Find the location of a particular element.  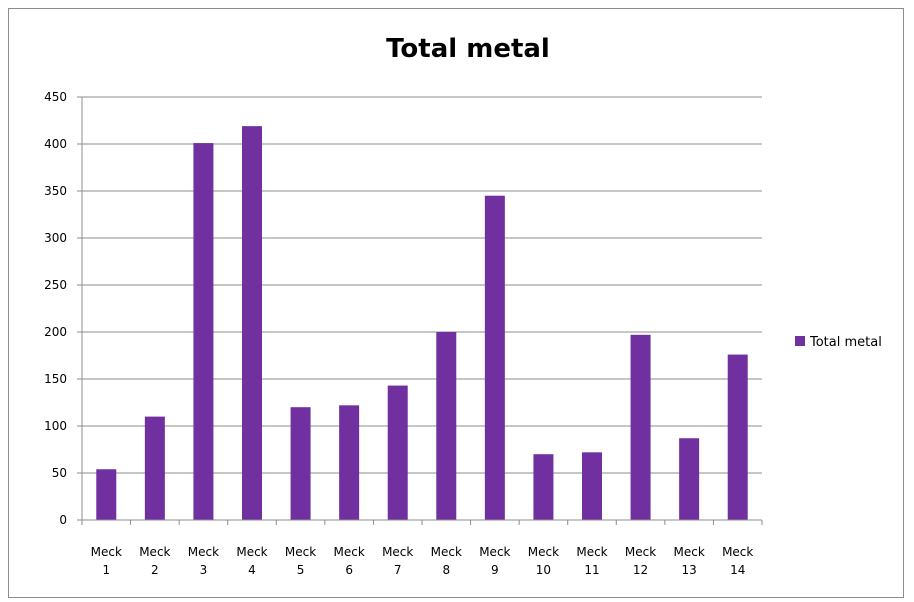

x-tick-label: Meck 1 is located at coordinates (106, 561).